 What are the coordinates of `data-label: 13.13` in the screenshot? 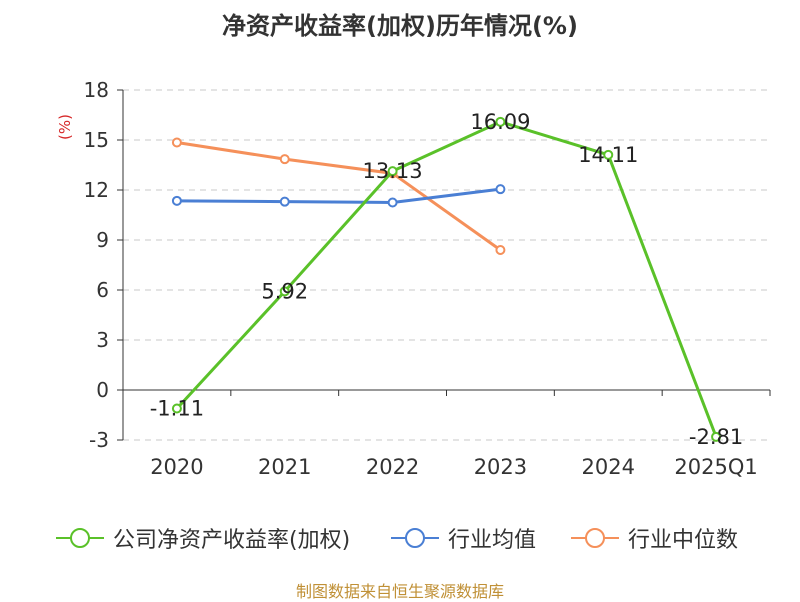 It's located at (393, 171).